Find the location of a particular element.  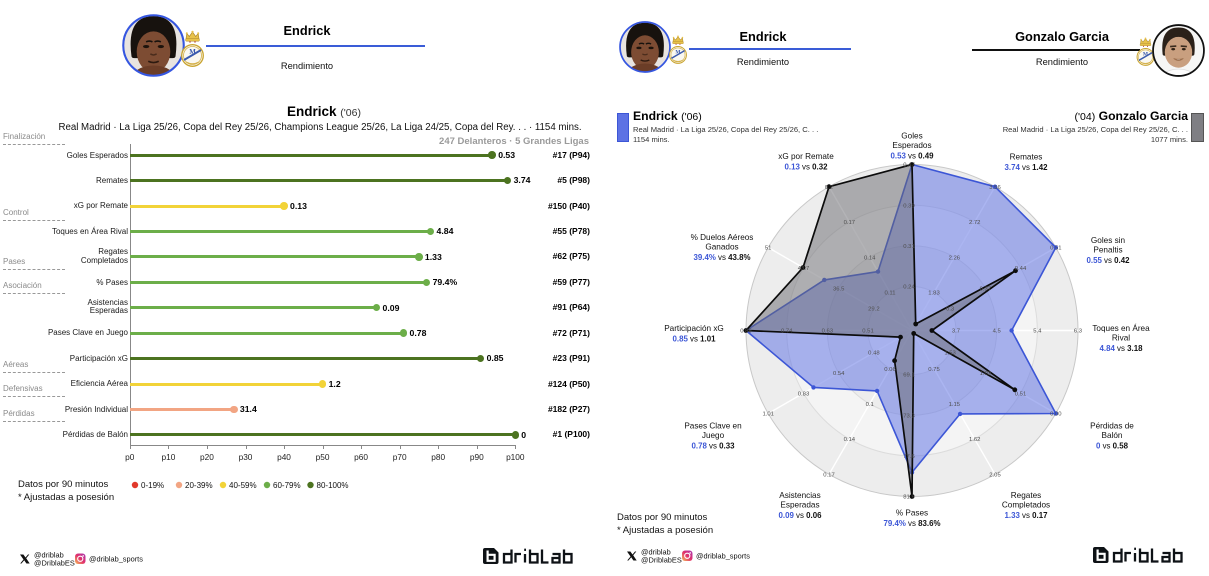

svg-text: 0.48 is located at coordinates (874, 354).